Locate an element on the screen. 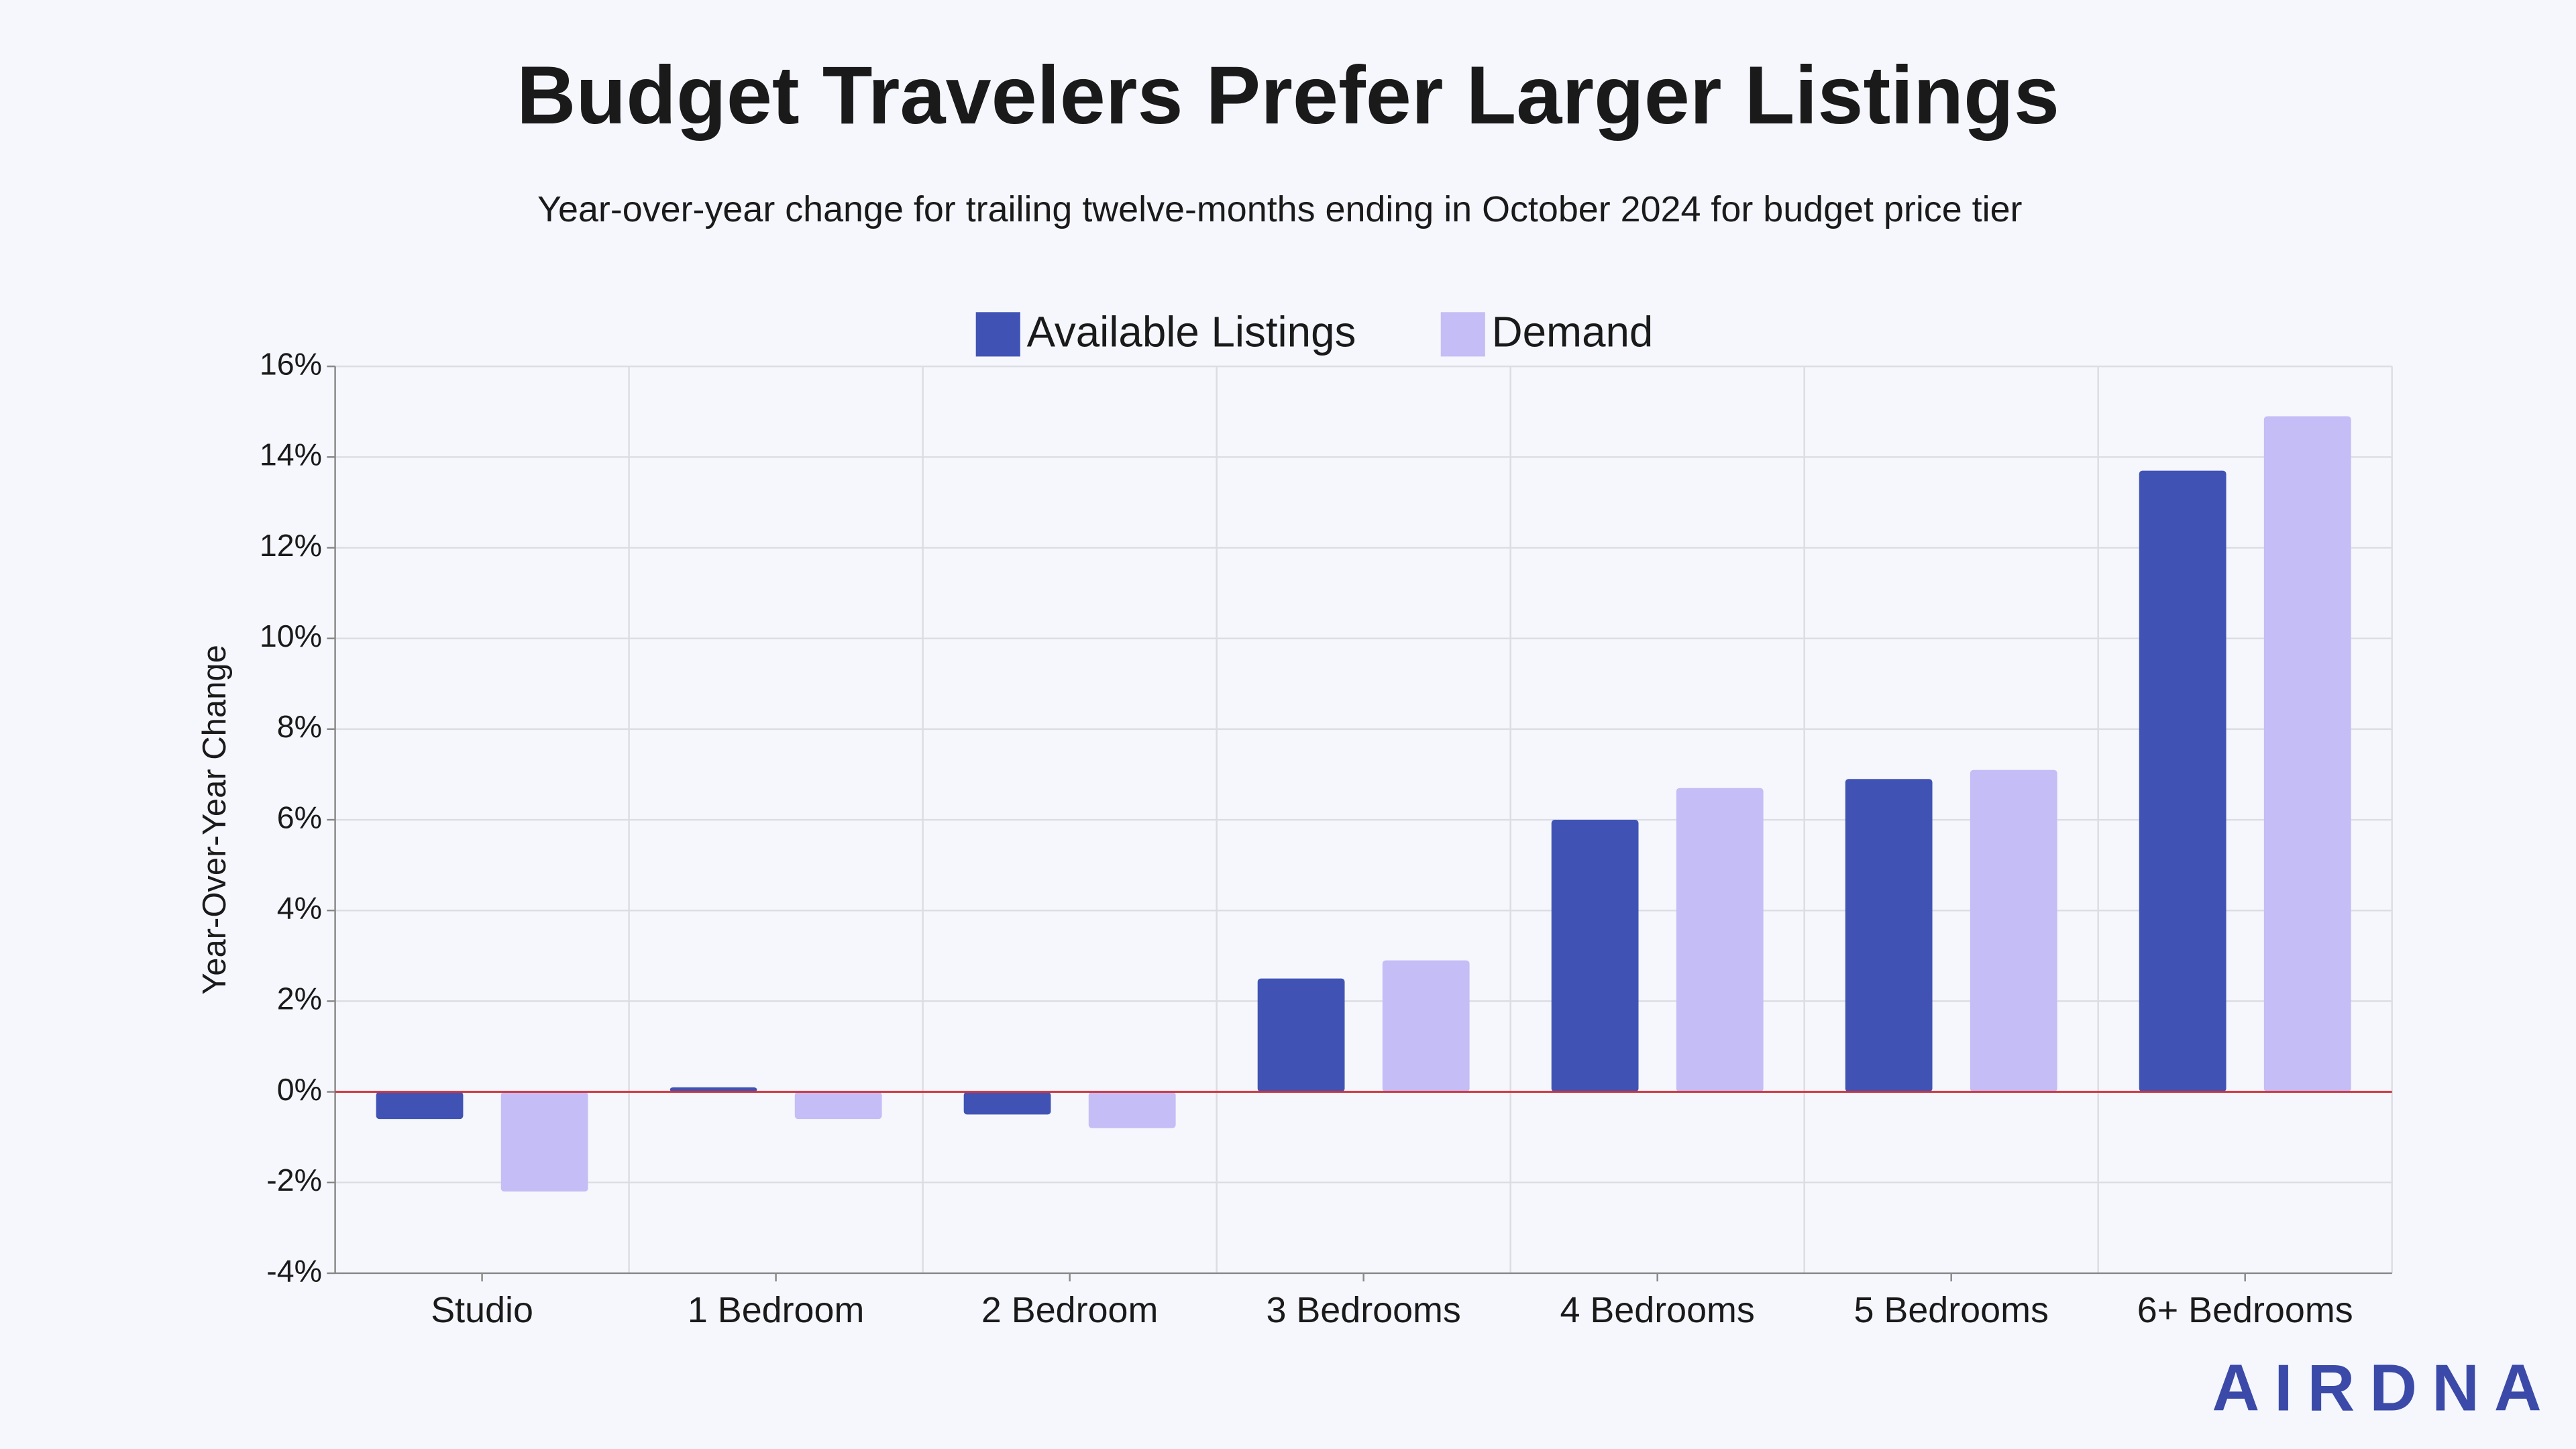 This screenshot has width=2576, height=1449. y-tick-label: 2% is located at coordinates (299, 998).